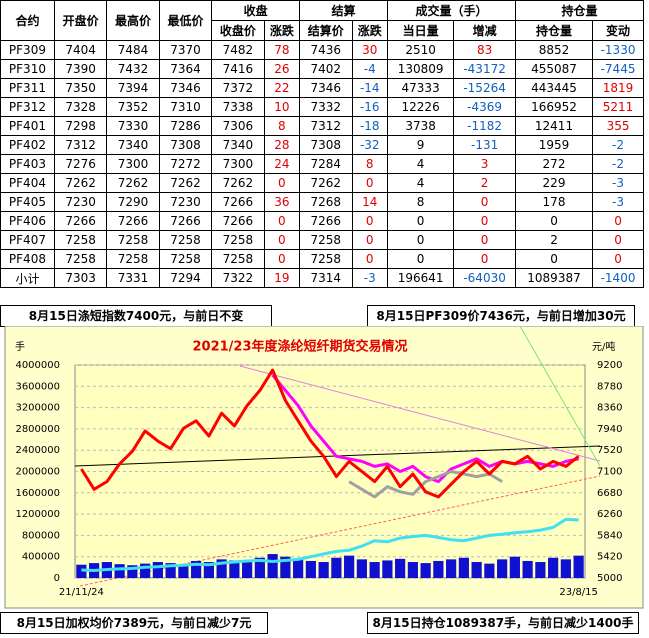 The height and width of the screenshot is (638, 649). What do you see at coordinates (554, 126) in the screenshot?
I see `cell: 12411` at bounding box center [554, 126].